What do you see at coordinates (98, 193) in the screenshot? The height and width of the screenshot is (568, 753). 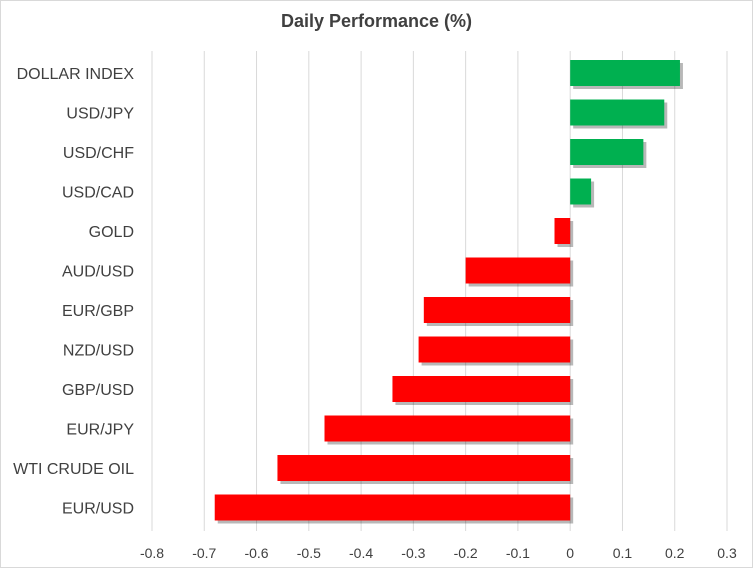 I see `category-label: USD/CAD` at bounding box center [98, 193].